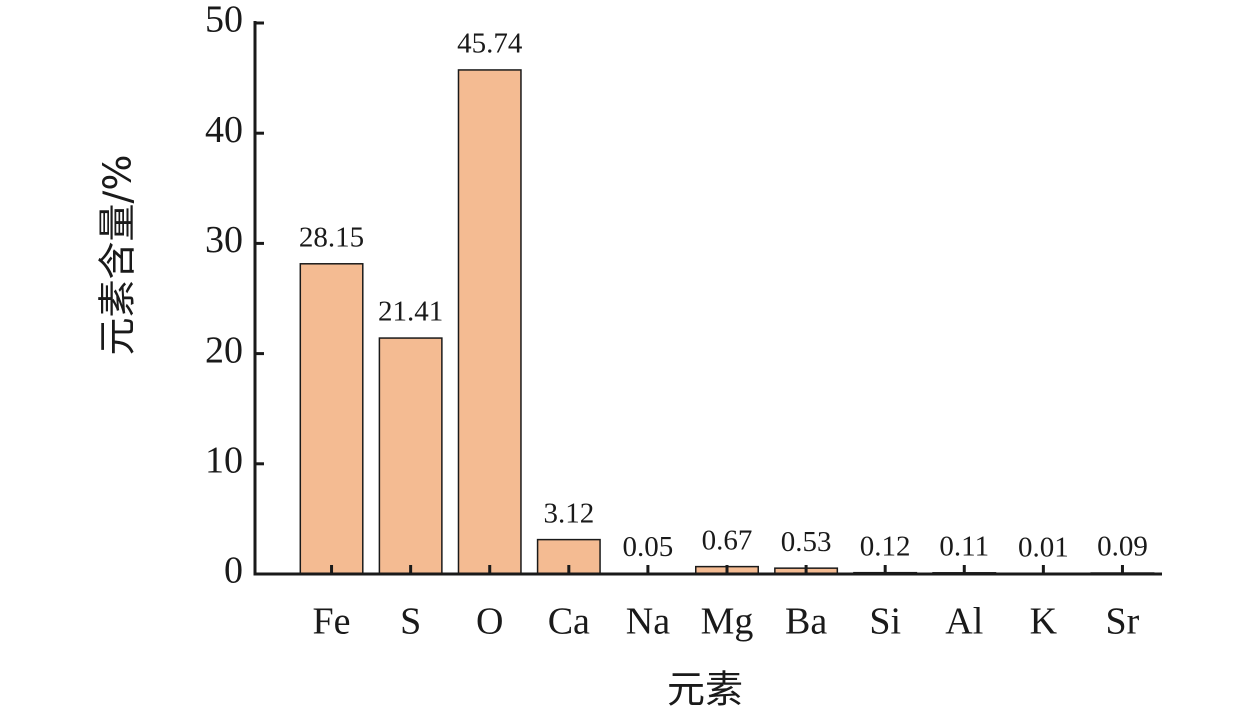 The height and width of the screenshot is (724, 1259). I want to click on x-tick-label: K, so click(1044, 622).